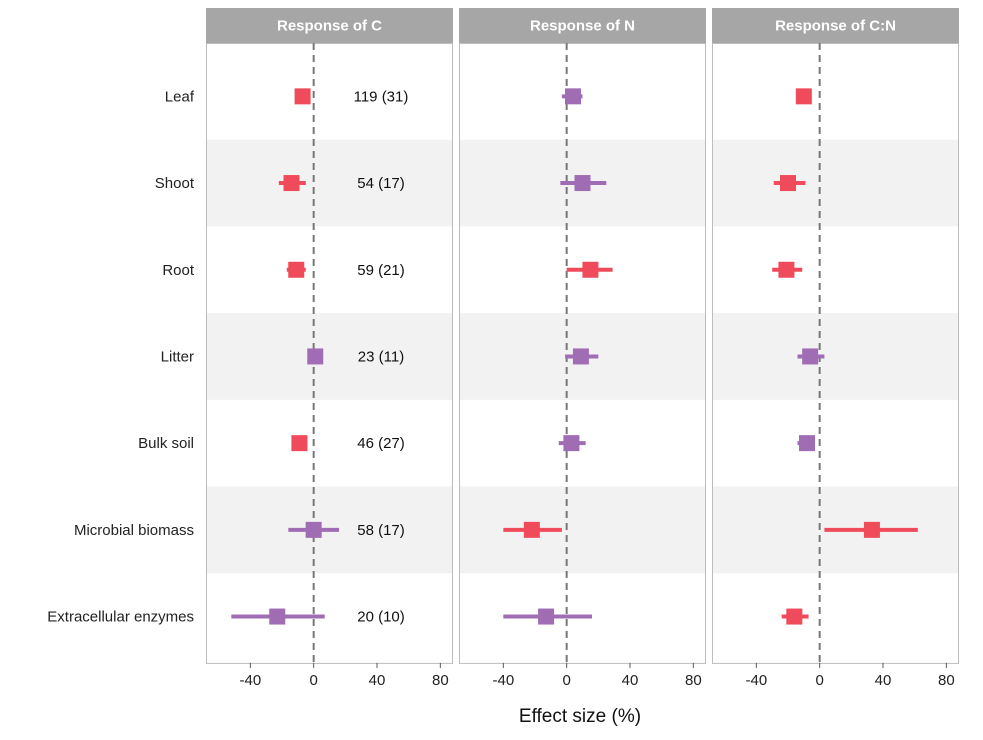 The width and height of the screenshot is (983, 740). I want to click on sample-size-label: 119 (31), so click(381, 96).